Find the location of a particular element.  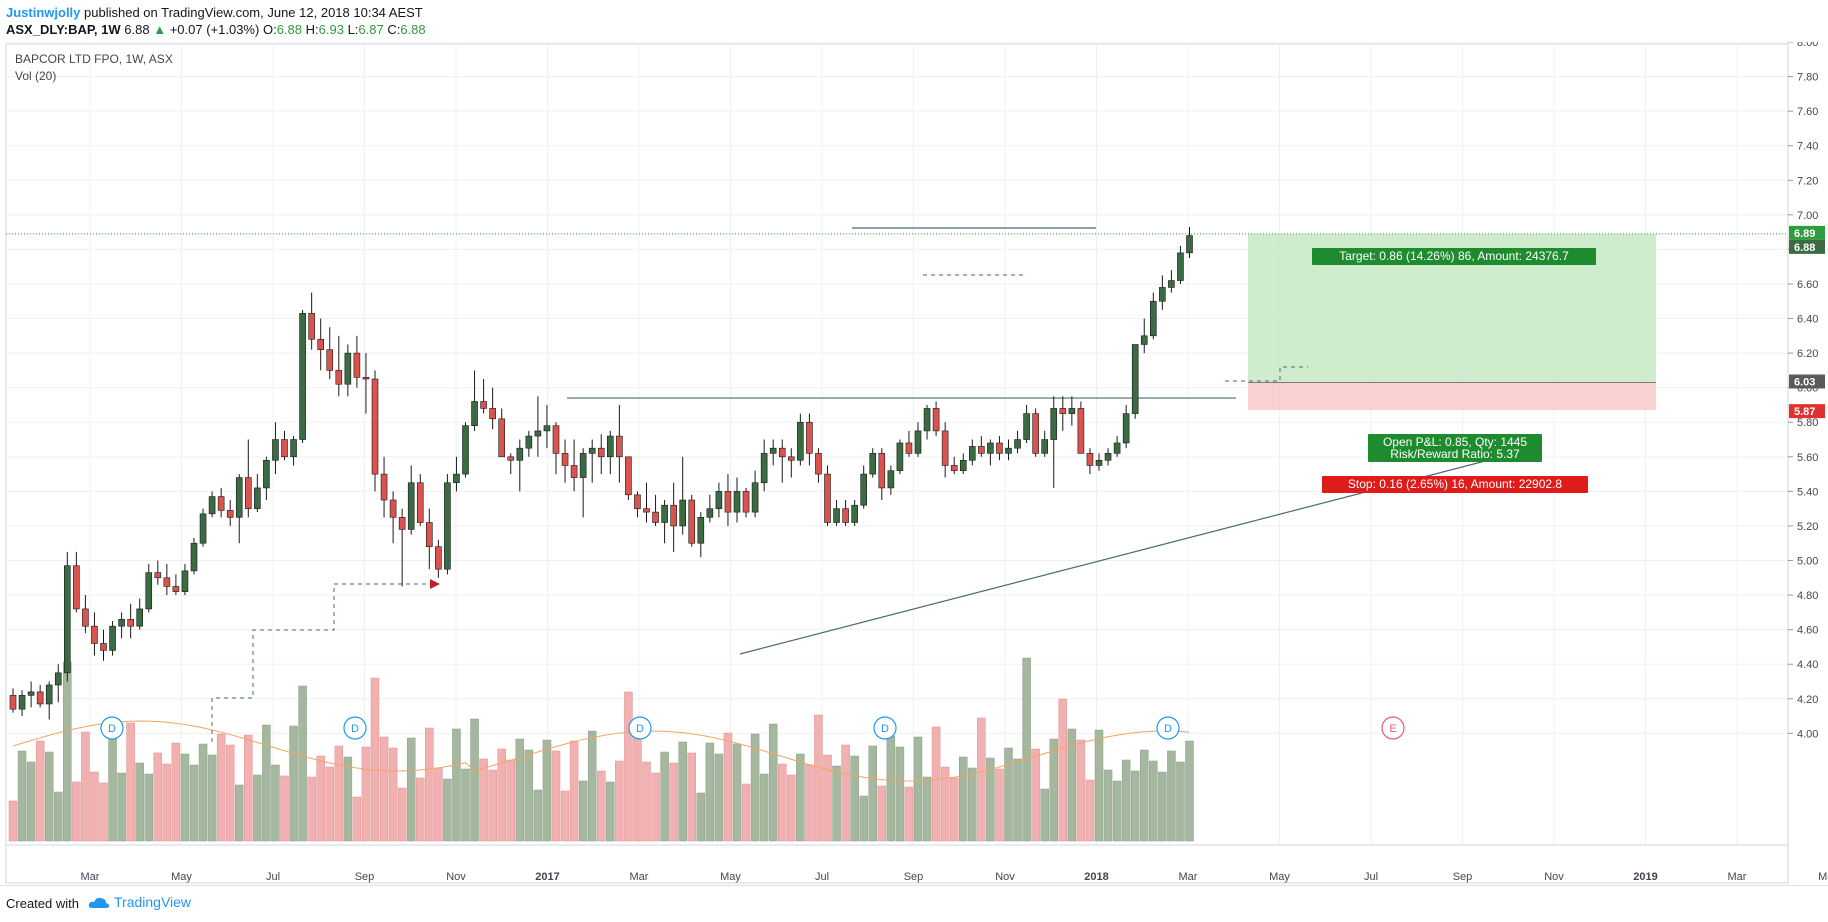

price-tick-label: 4.40 is located at coordinates (1807, 665).